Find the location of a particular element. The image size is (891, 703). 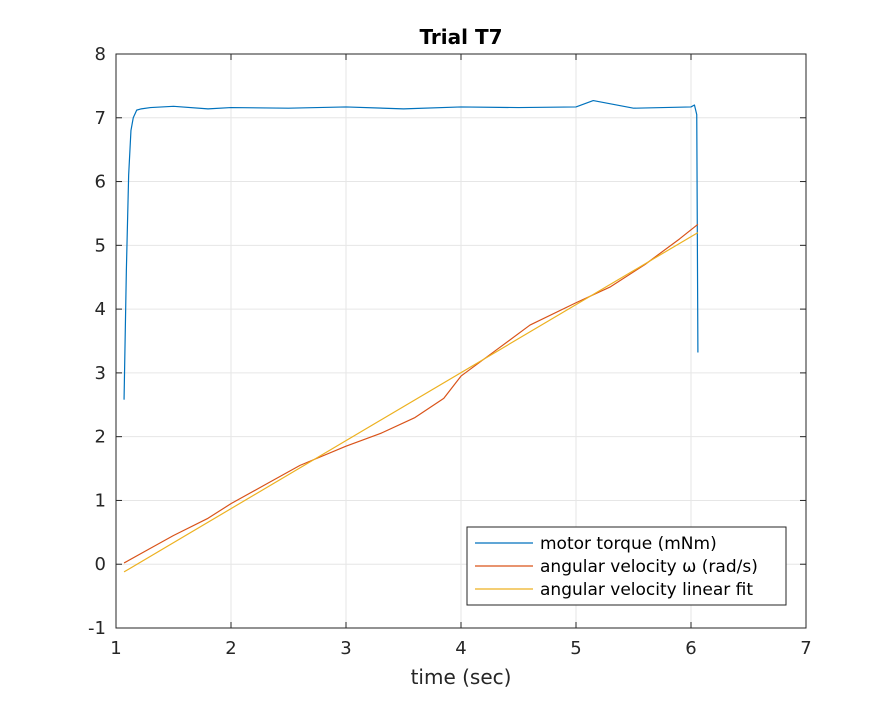

x-tick-label: 4 is located at coordinates (460, 648).